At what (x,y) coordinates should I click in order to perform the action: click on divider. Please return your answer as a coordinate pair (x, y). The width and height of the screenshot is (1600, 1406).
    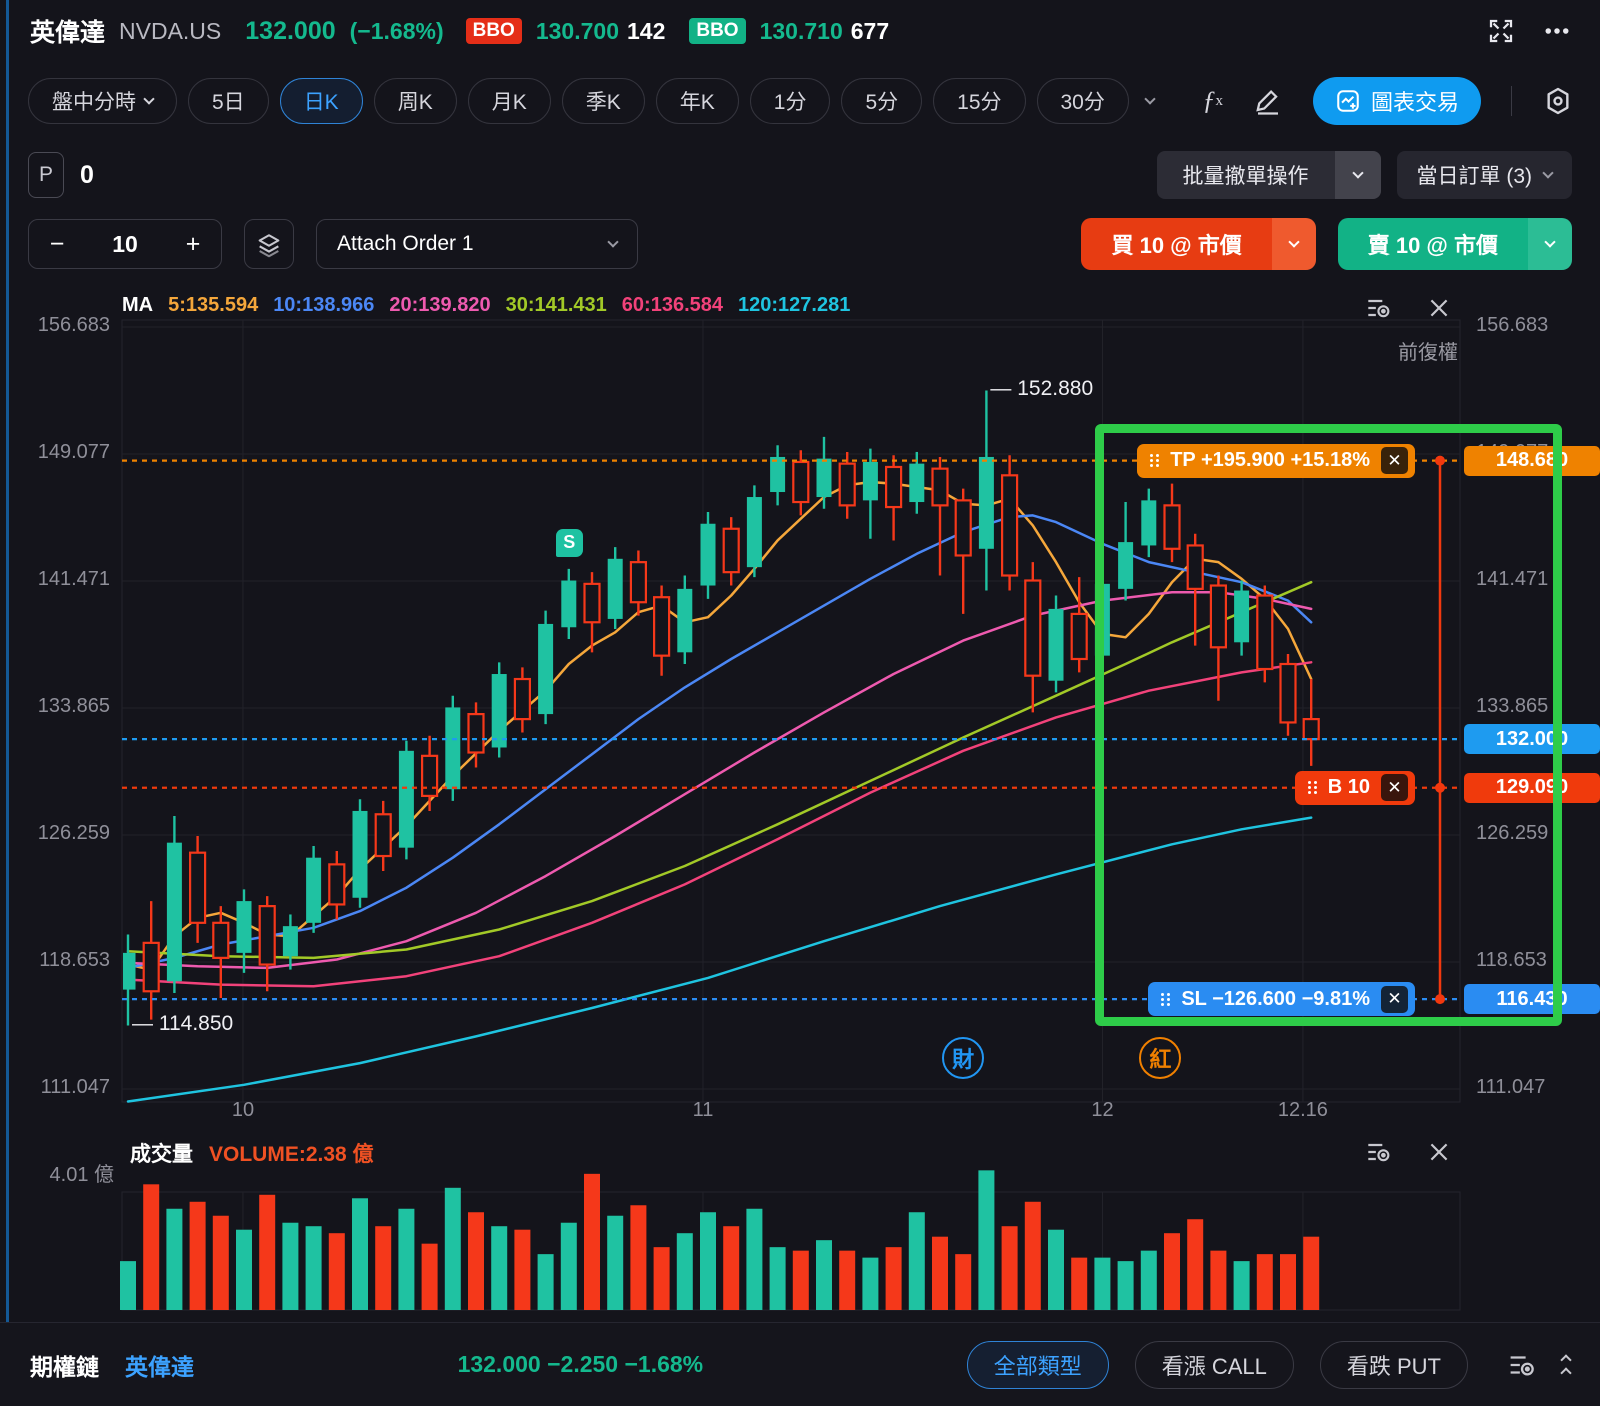
    Looking at the image, I should click on (1511, 101).